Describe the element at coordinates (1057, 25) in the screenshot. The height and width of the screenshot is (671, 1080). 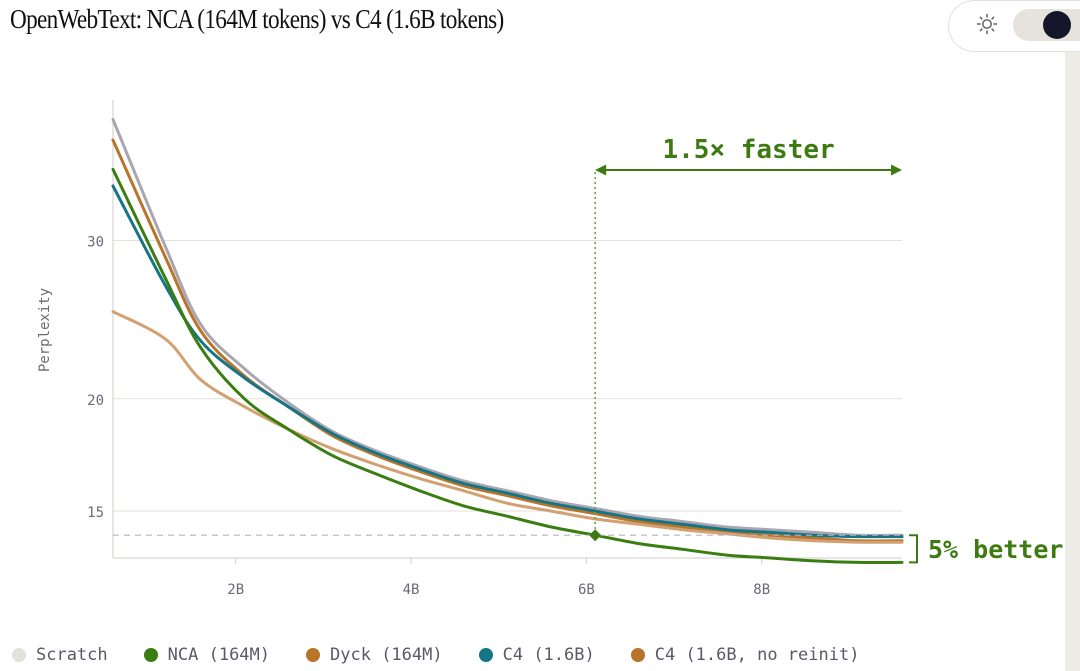
I see `theme-switch-knob` at that location.